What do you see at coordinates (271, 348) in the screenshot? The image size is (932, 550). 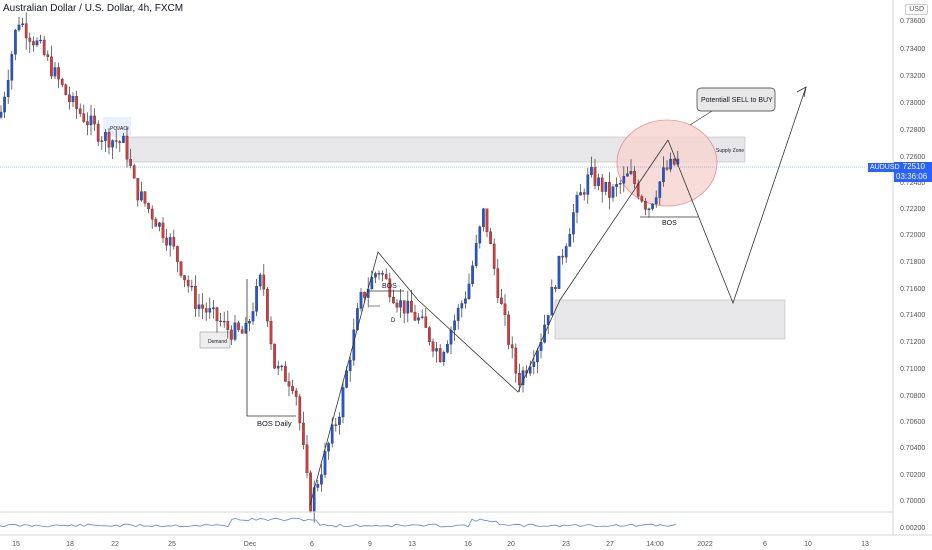 I see `bos-daily-line` at bounding box center [271, 348].